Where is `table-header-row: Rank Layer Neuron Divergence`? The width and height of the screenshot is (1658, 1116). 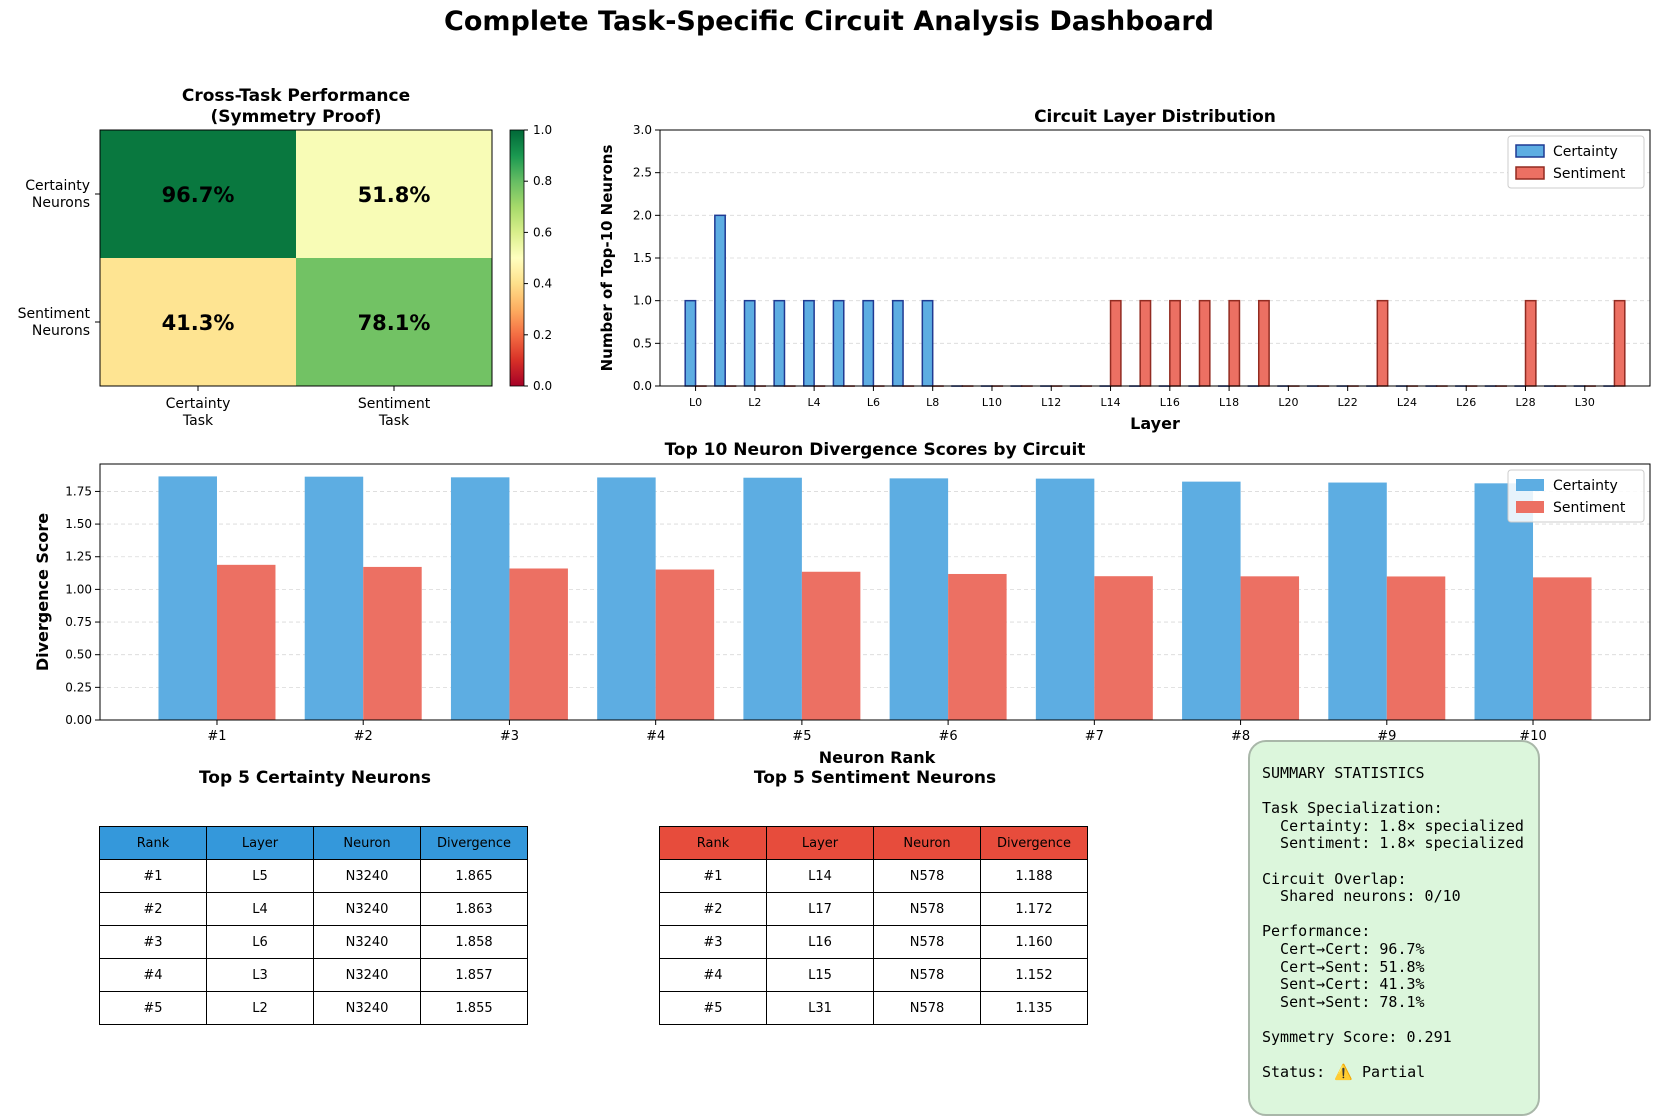 table-header-row: Rank Layer Neuron Divergence is located at coordinates (314, 843).